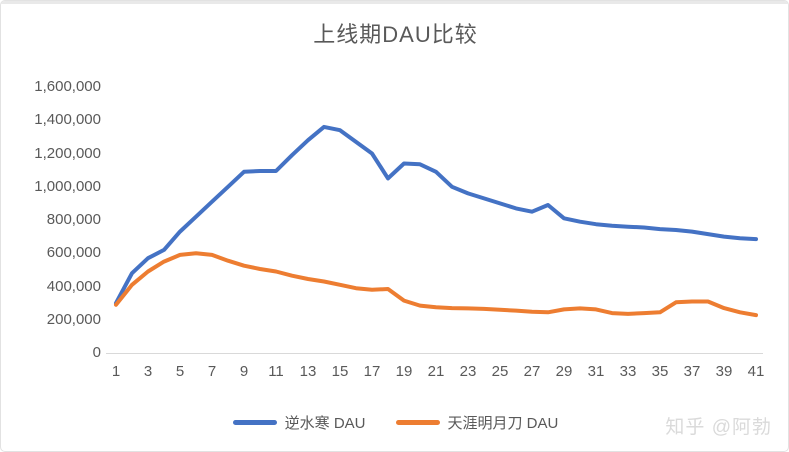 This screenshot has height=452, width=789. Describe the element at coordinates (532, 371) in the screenshot. I see `x-axis-label: 27` at that location.